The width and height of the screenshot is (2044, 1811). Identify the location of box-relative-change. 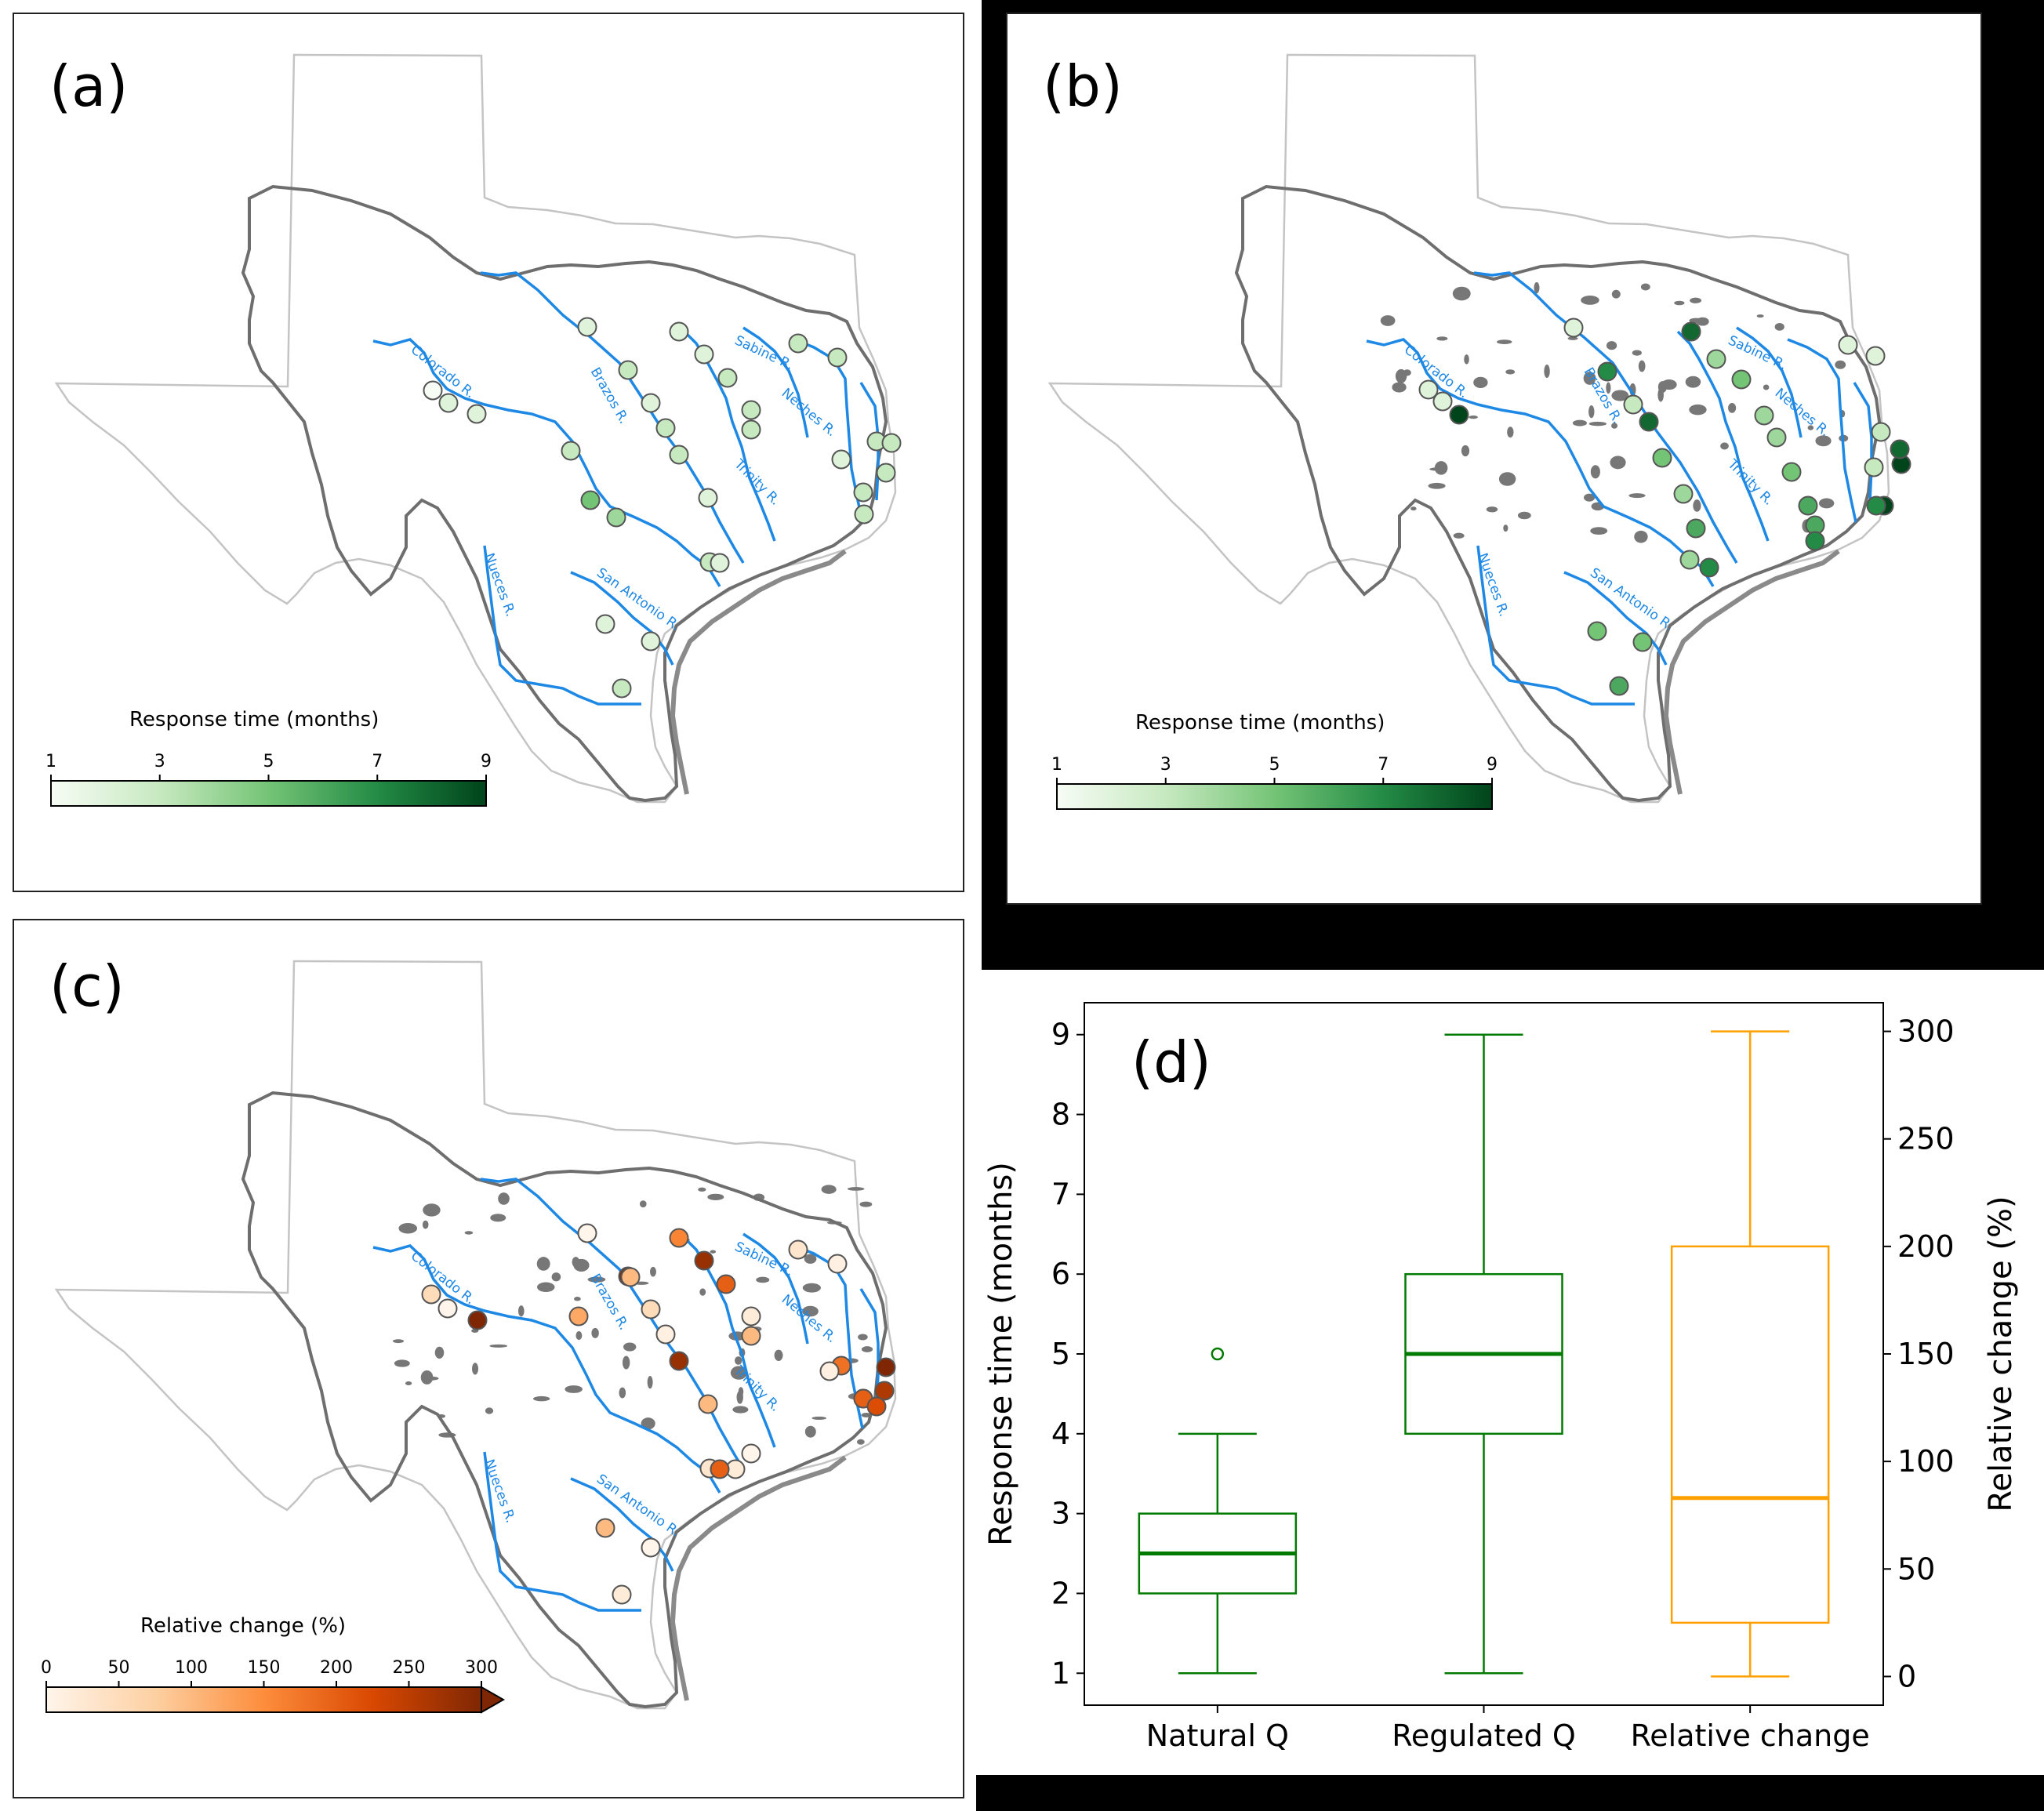
(1750, 1354).